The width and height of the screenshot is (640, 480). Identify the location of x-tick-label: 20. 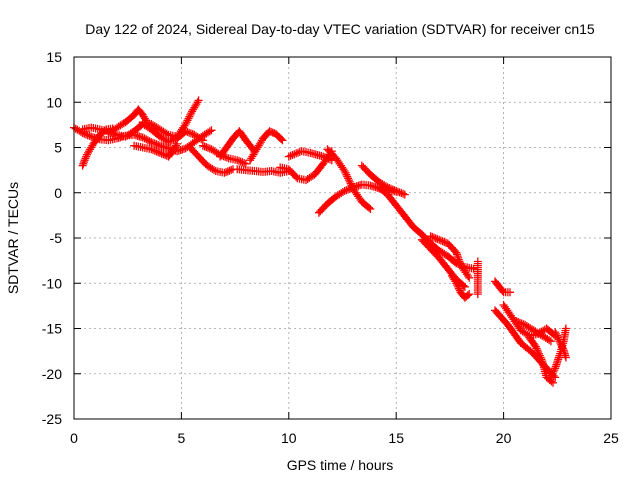
(504, 438).